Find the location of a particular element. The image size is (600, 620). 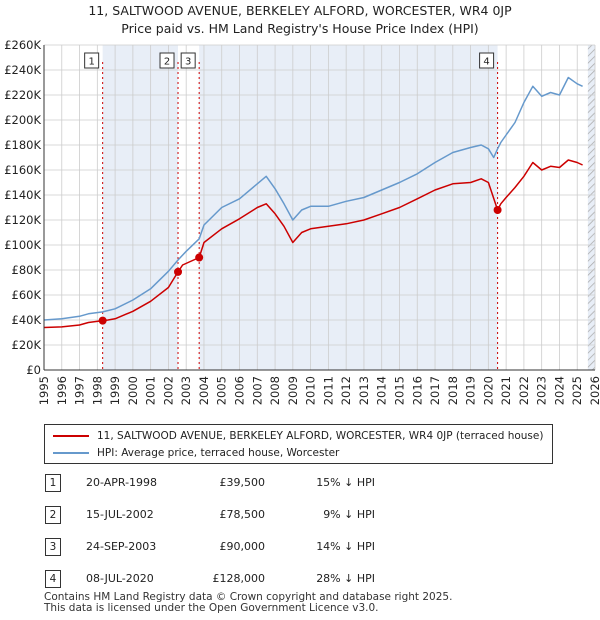

sale-badge-label: 4 is located at coordinates (486, 62).